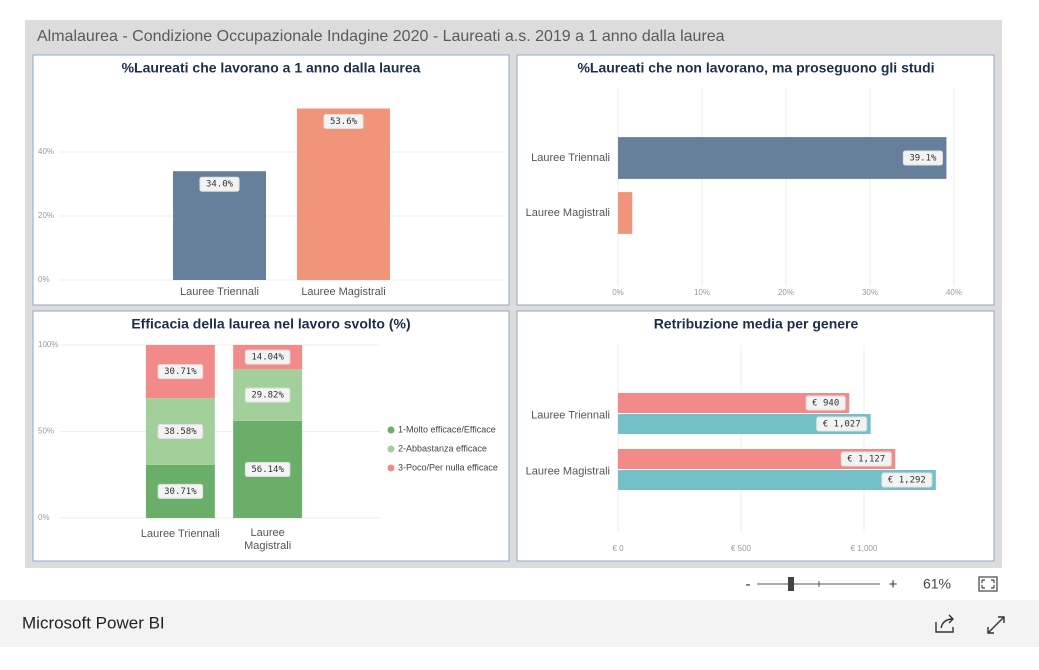 This screenshot has width=1039, height=670. Describe the element at coordinates (893, 584) in the screenshot. I see `zoom-in: +` at that location.